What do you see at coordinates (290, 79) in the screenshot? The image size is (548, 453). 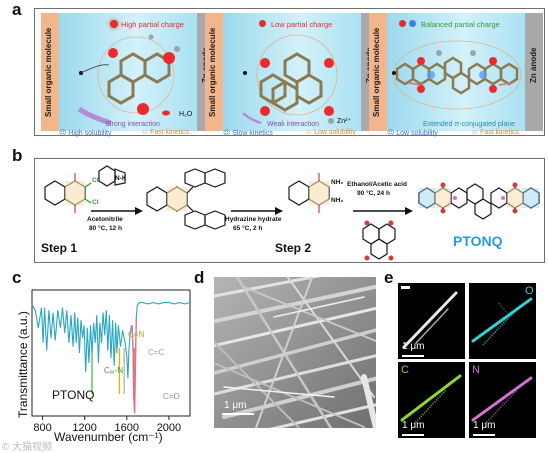 I see `molecule-pyrenetetraone-icon` at bounding box center [290, 79].